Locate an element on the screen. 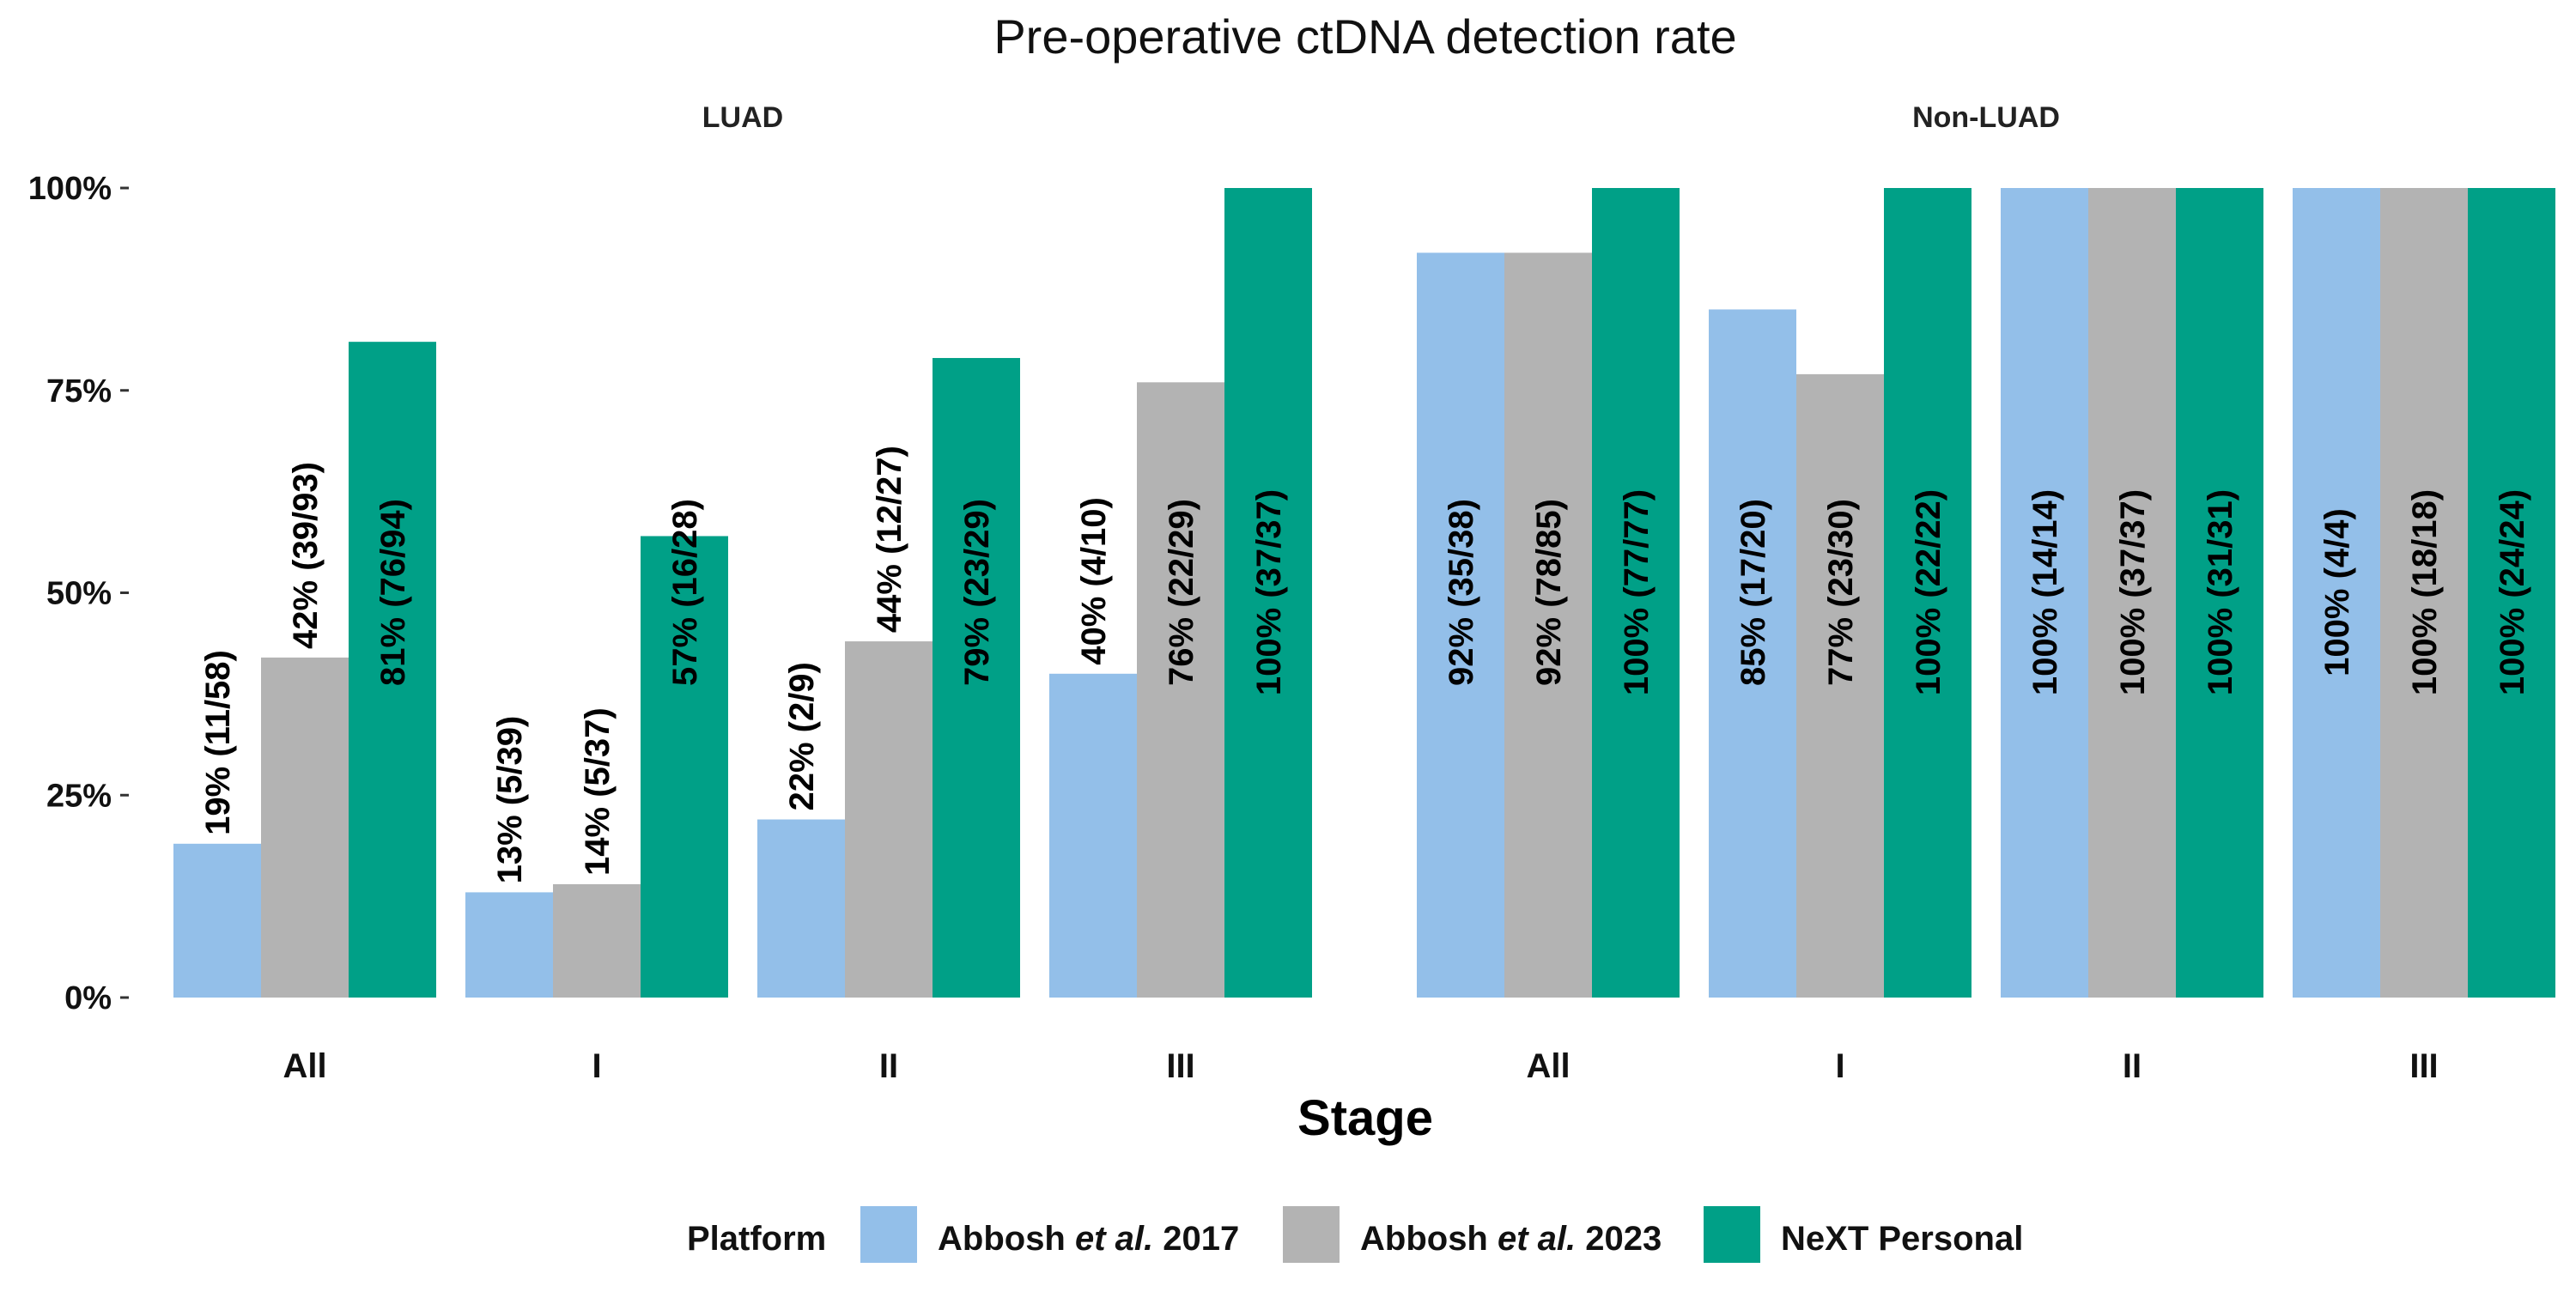 This screenshot has width=2576, height=1292. bar-data-label: 100% (18/18) is located at coordinates (2425, 592).